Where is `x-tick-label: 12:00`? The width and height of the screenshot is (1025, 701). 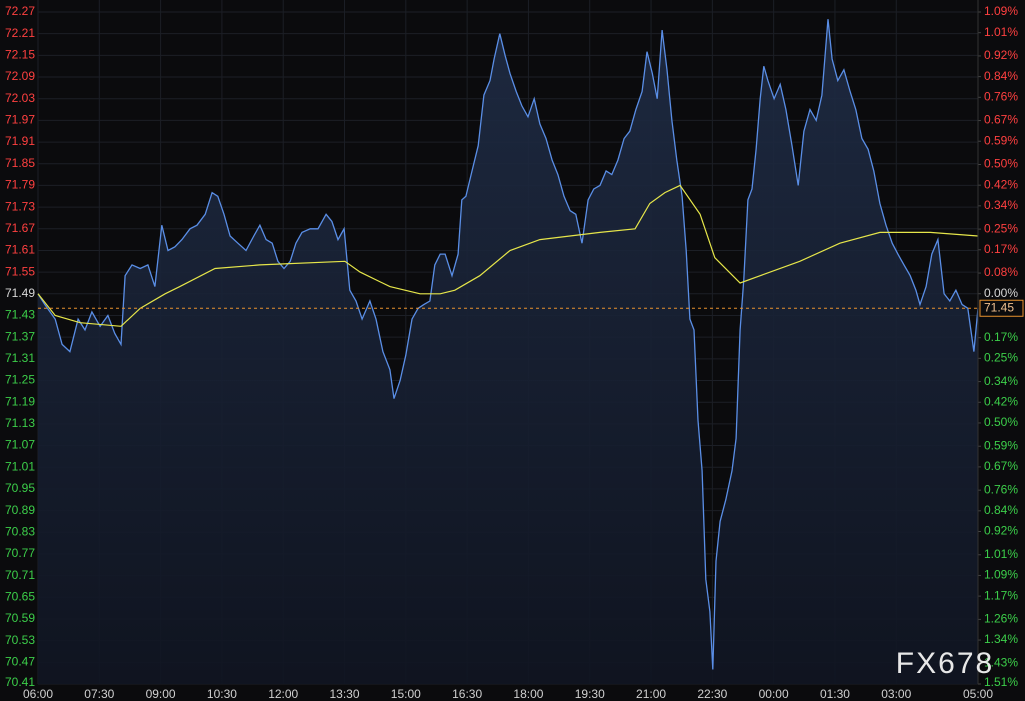 x-tick-label: 12:00 is located at coordinates (283, 694).